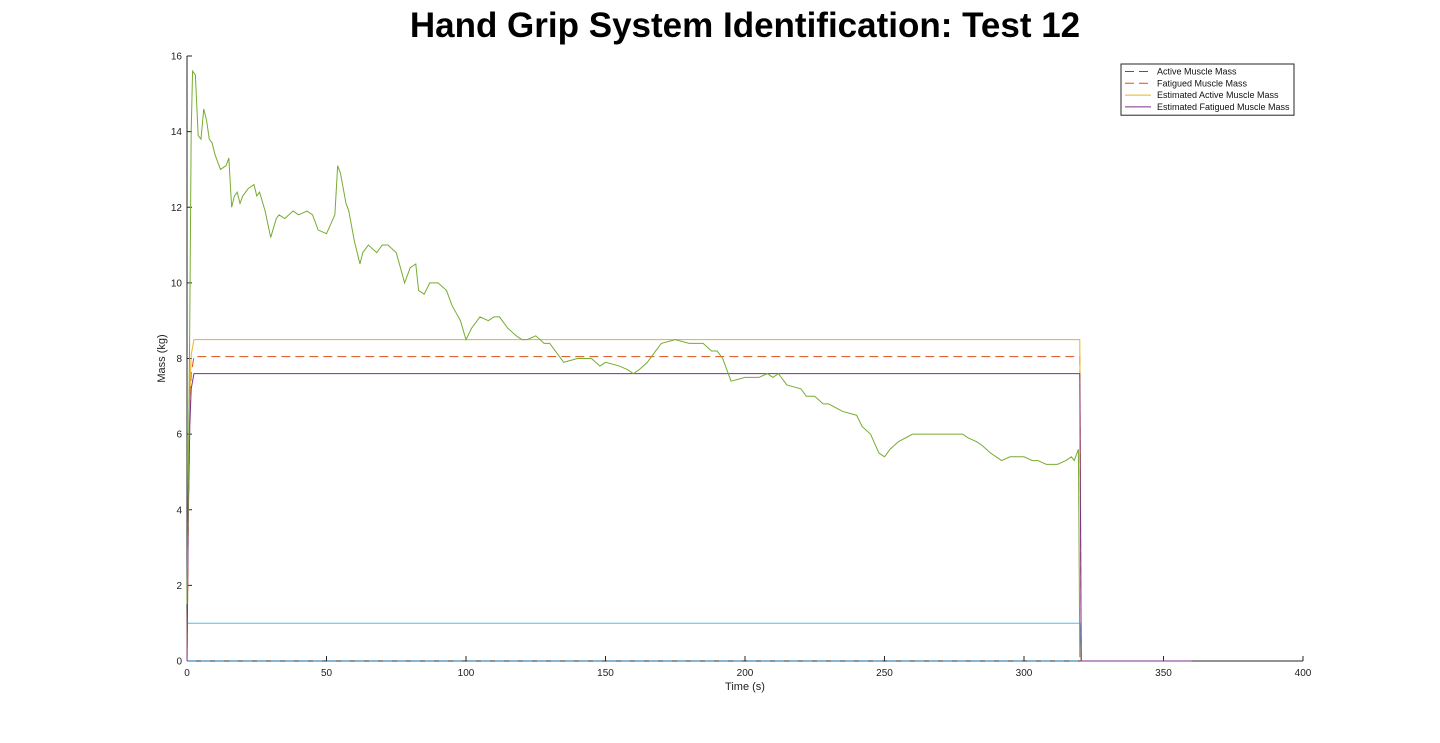 The image size is (1440, 743). I want to click on chart-title: Hand Grip System Identification: Test 12, so click(745, 25).